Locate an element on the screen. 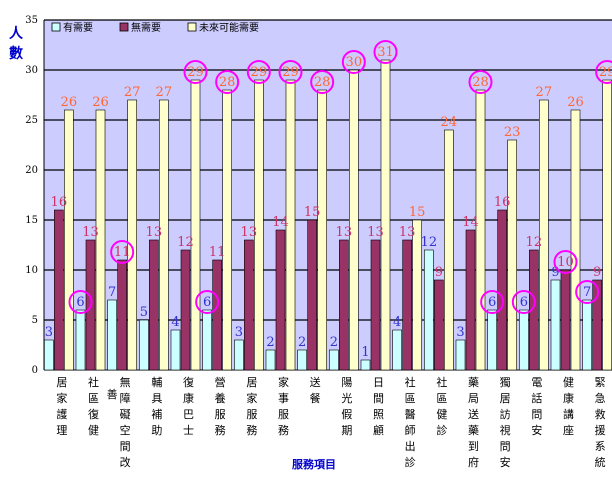 The height and width of the screenshot is (497, 612). y-axis-label: 人數 is located at coordinates (16, 43).